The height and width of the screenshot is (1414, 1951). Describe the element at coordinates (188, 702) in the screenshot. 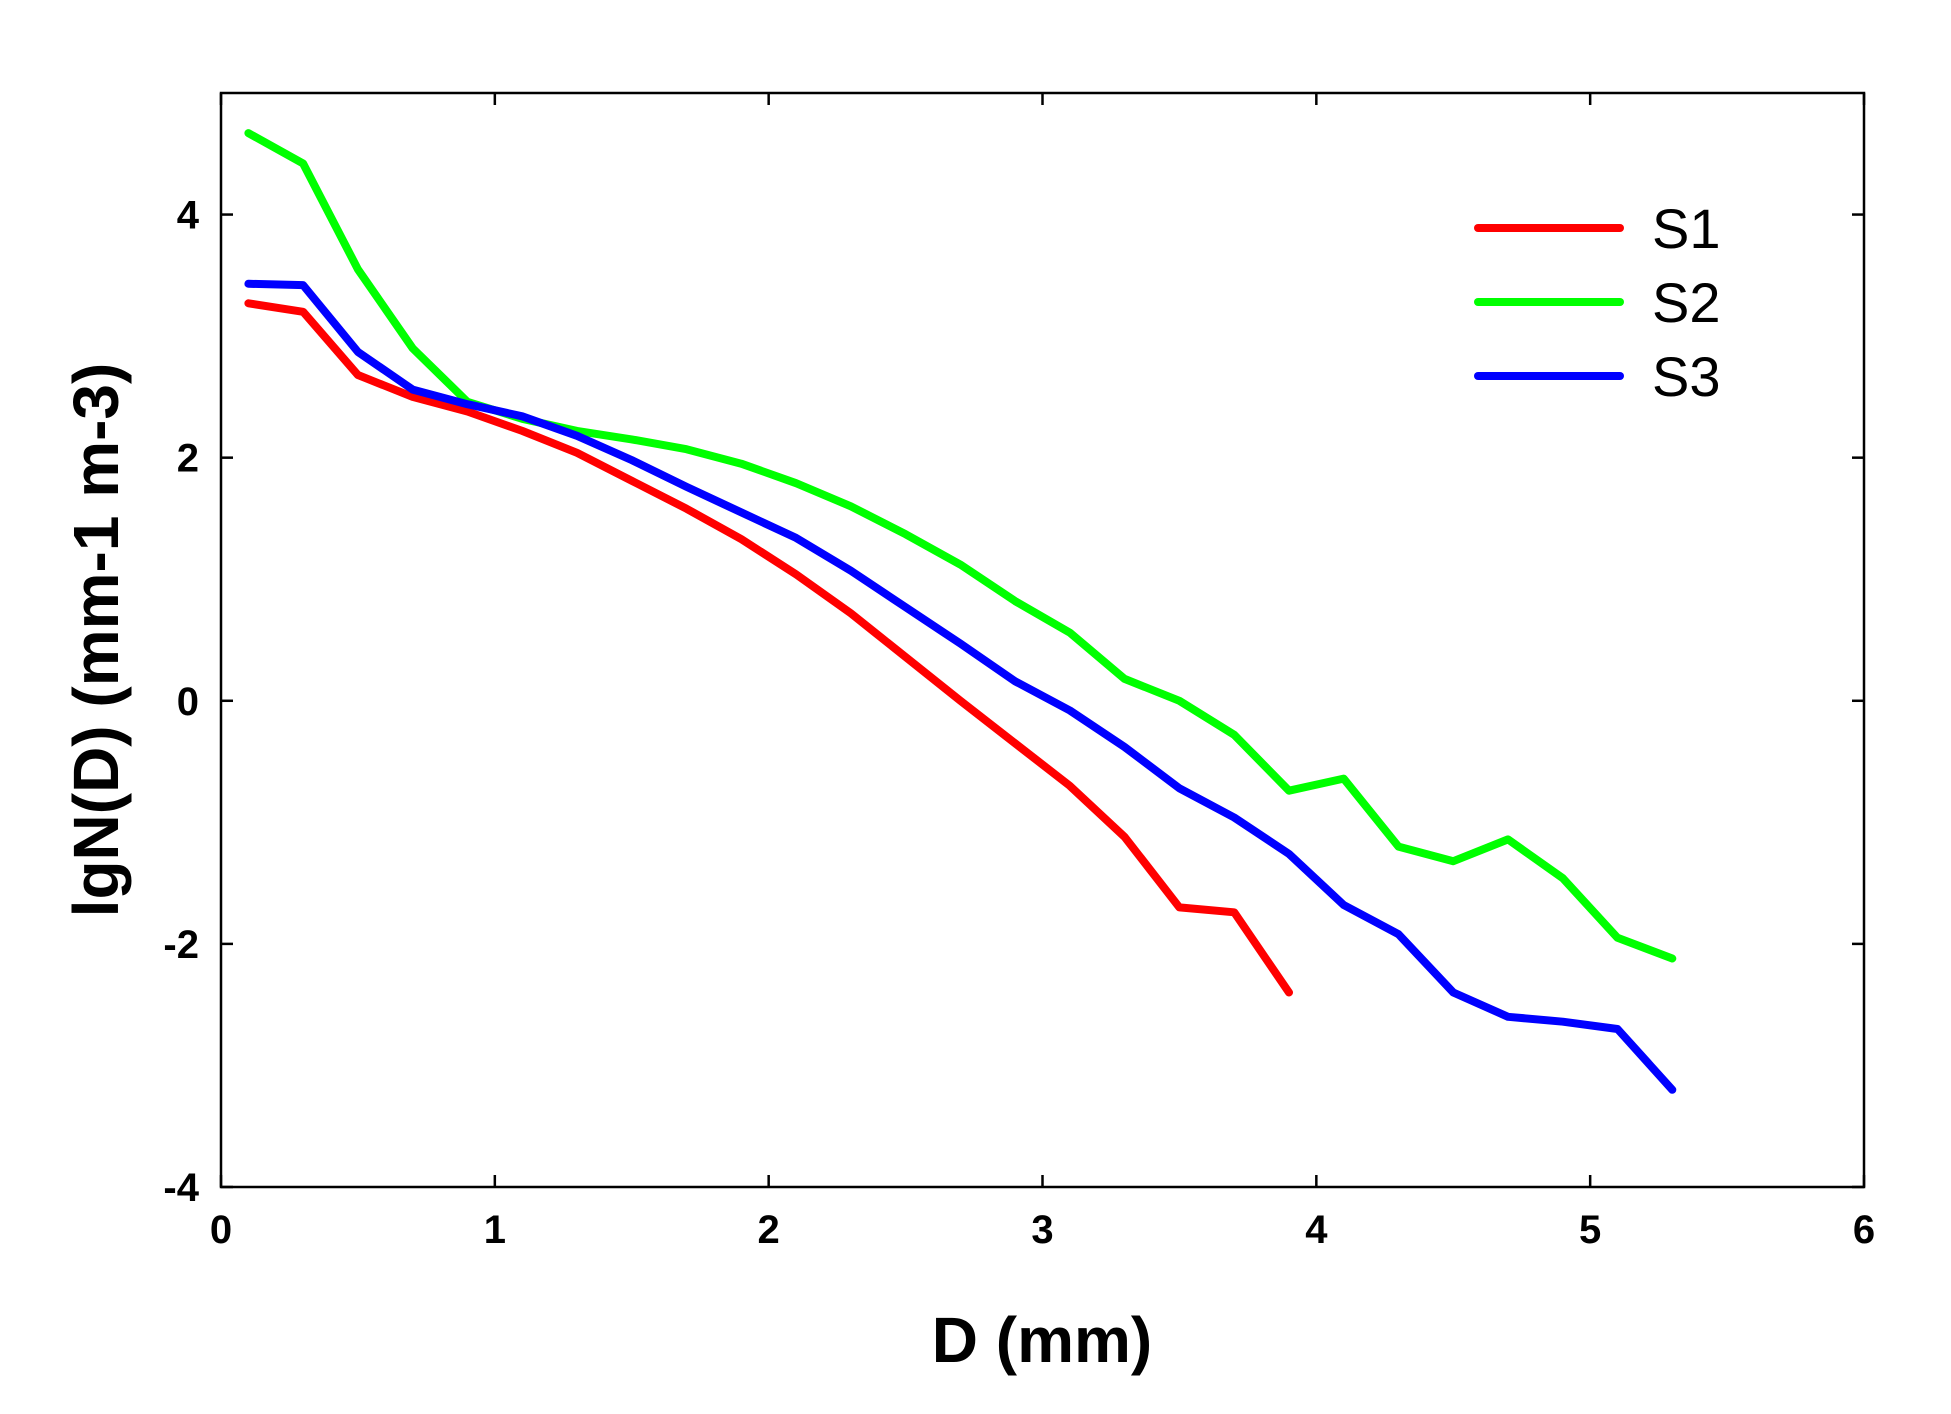

I see `y-tick-label: 0` at that location.